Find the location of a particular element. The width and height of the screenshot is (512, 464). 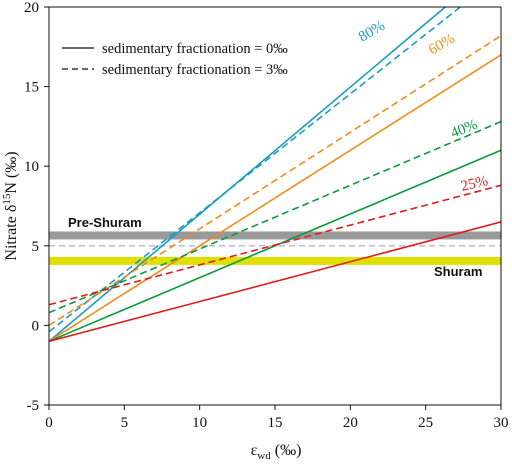

x-tick-label: 20 is located at coordinates (350, 423).